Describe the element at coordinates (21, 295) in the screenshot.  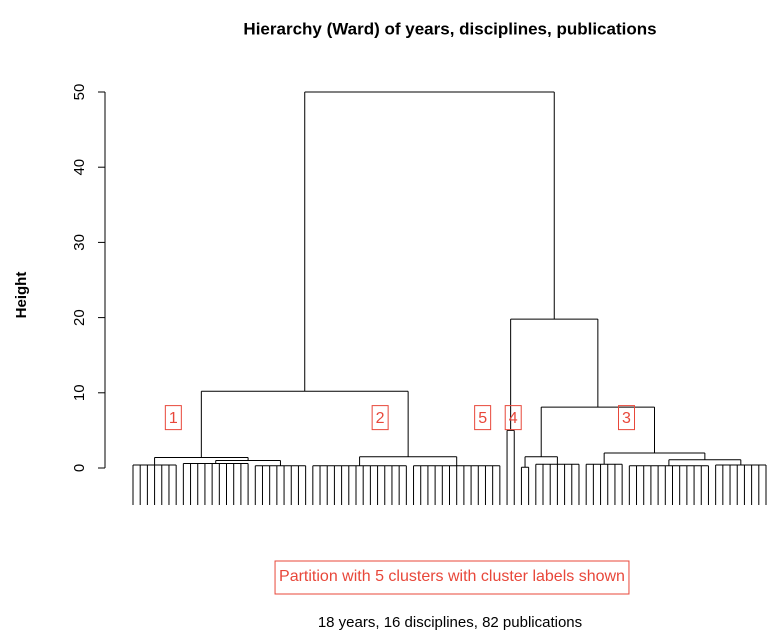
I see `y-axis-label: Height` at that location.